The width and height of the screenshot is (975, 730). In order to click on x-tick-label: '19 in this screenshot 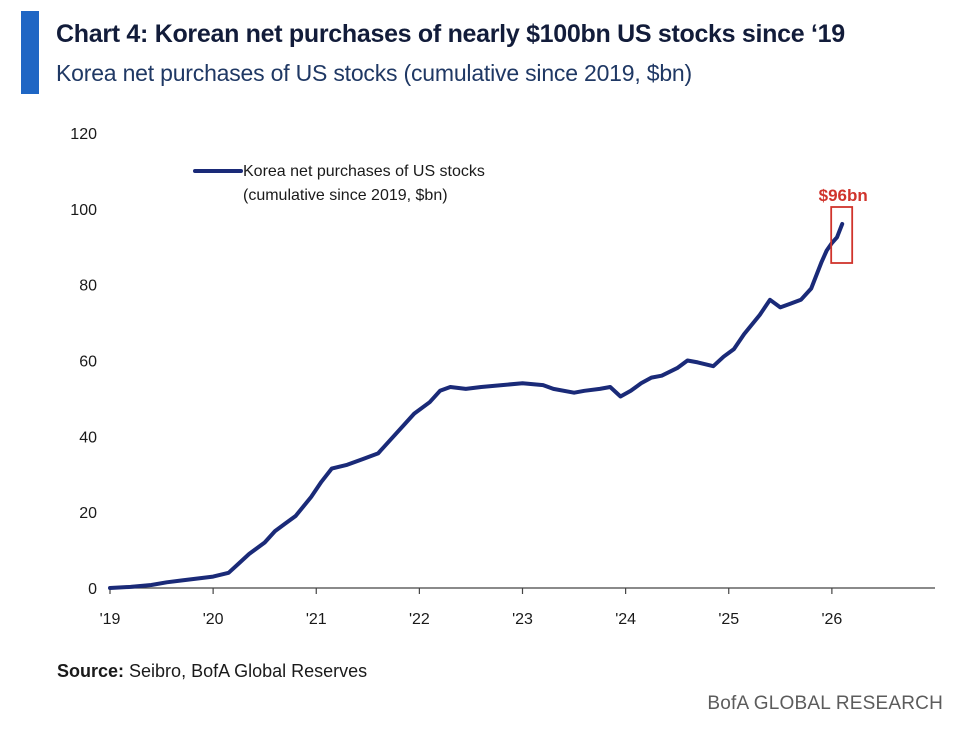, I will do `click(110, 619)`.